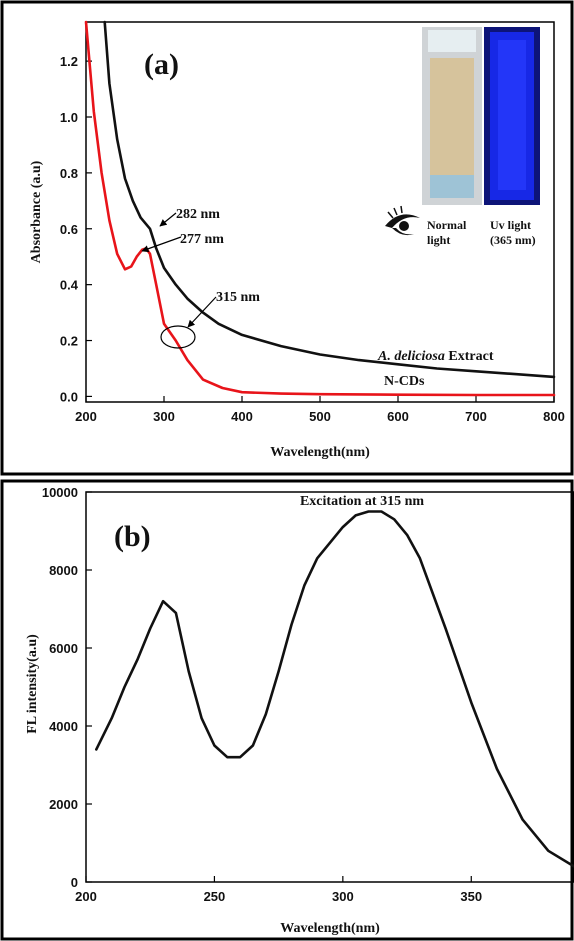  What do you see at coordinates (86, 416) in the screenshot?
I see `panel-a-x-tick-label: 200` at bounding box center [86, 416].